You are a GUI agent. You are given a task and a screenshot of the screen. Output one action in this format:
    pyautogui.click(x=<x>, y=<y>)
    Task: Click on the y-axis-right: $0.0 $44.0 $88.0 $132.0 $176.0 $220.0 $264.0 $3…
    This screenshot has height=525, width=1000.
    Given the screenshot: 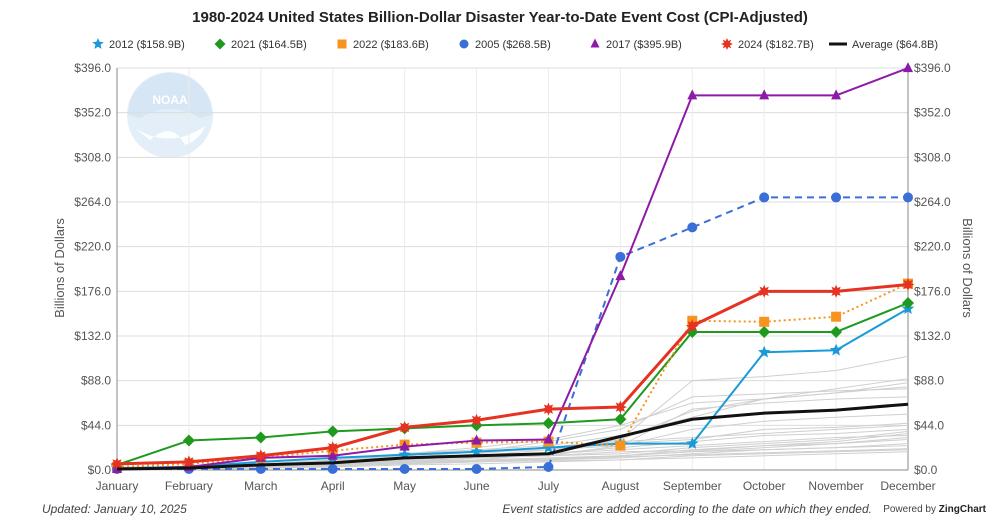 What is the action you would take?
    pyautogui.click(x=932, y=269)
    